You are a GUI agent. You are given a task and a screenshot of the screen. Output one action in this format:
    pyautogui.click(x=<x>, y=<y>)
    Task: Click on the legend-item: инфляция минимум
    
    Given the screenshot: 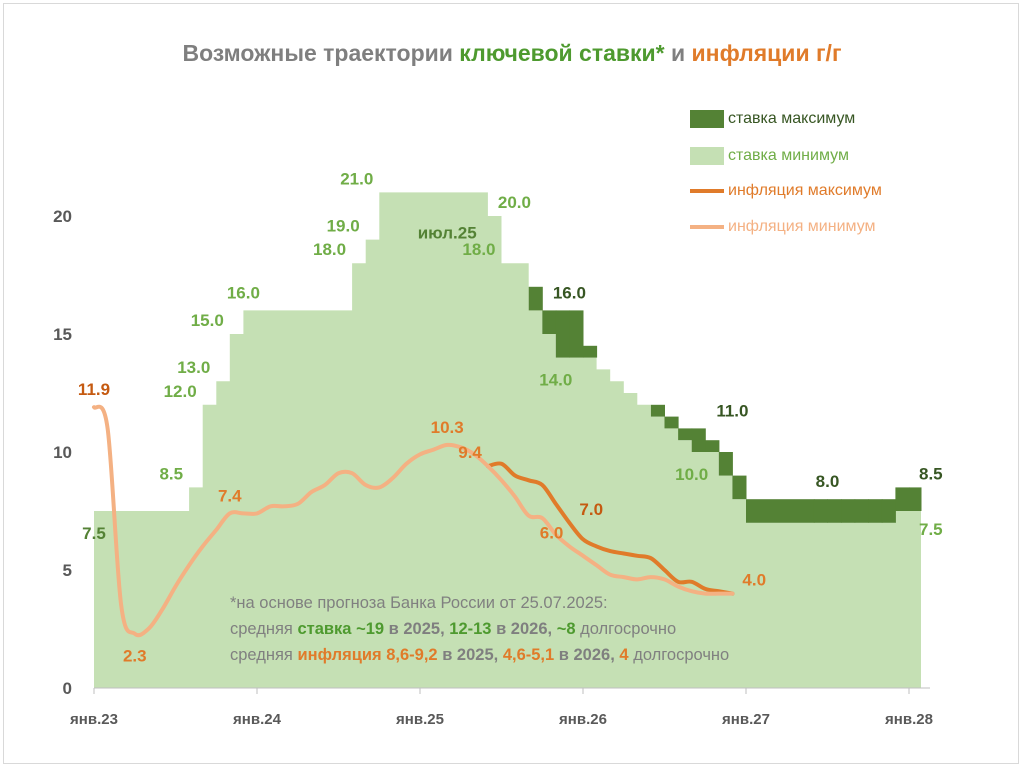 What is the action you would take?
    pyautogui.click(x=783, y=227)
    